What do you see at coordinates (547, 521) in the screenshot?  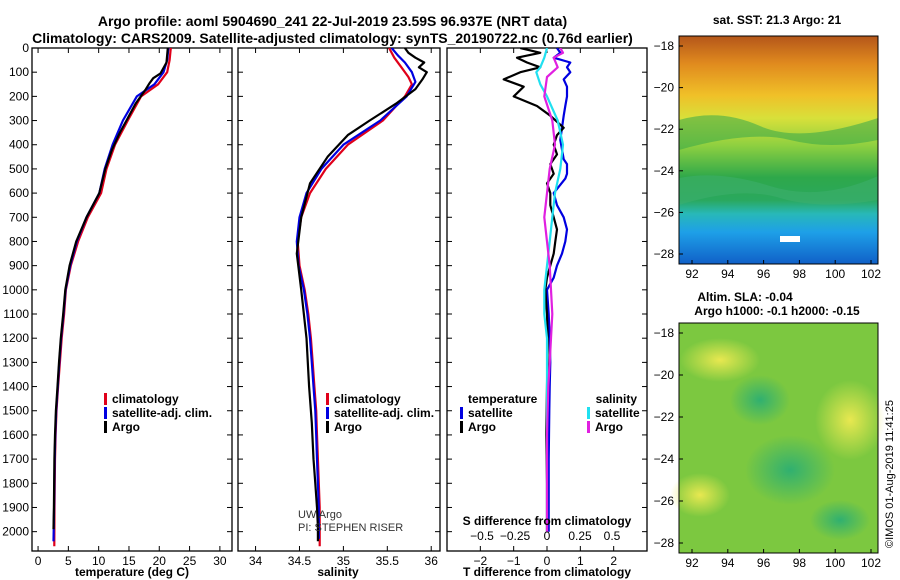 I see `s-difference-label: S difference from climatology` at bounding box center [547, 521].